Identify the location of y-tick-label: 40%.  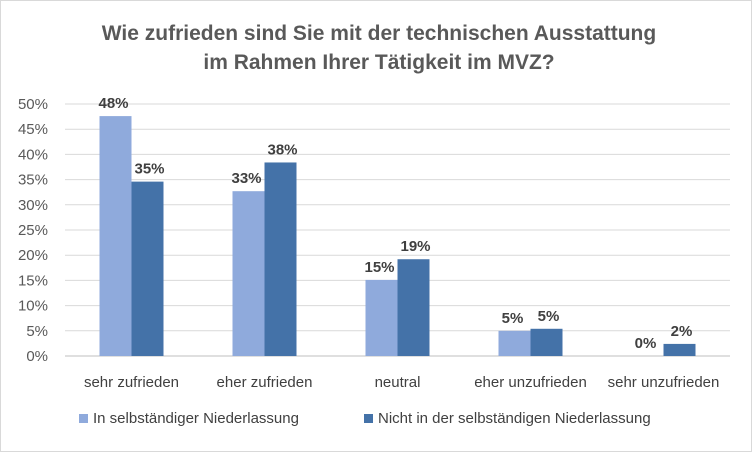
(33, 154).